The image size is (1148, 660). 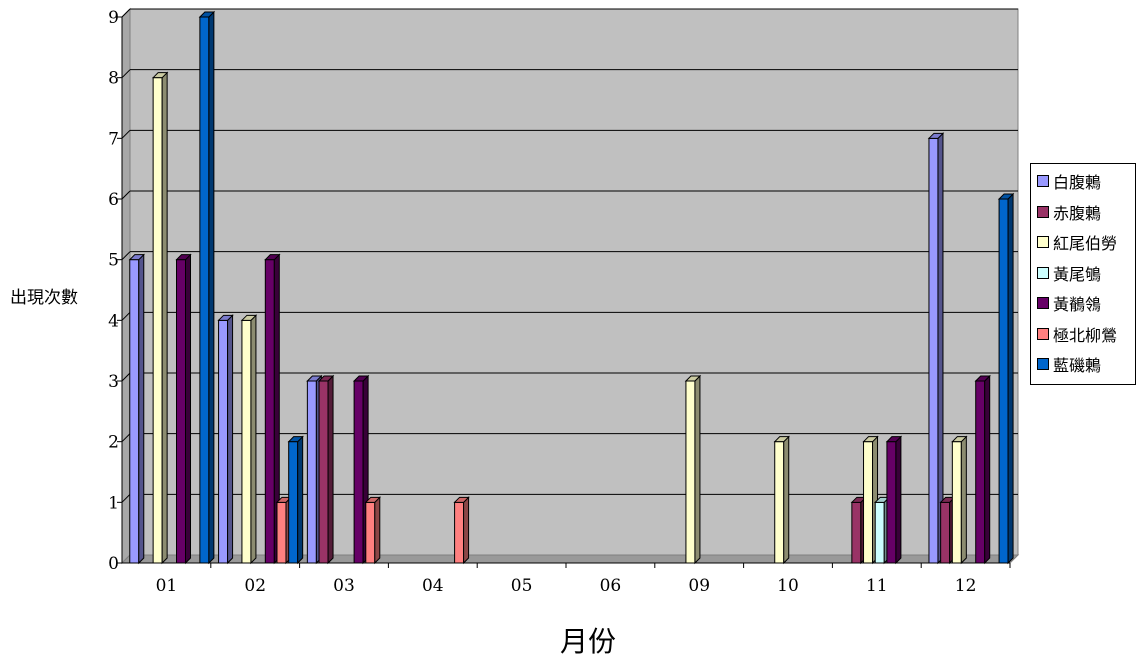 I want to click on legend-entry: 赤腹鶇, so click(x=1084, y=212).